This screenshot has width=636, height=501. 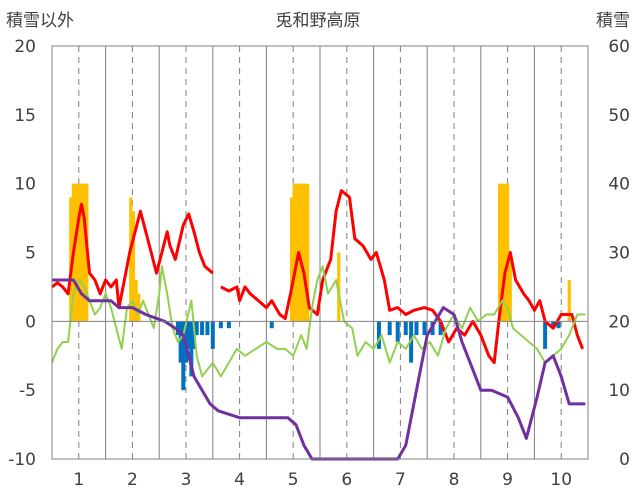 I want to click on right-tick-label: 30, so click(x=619, y=254).